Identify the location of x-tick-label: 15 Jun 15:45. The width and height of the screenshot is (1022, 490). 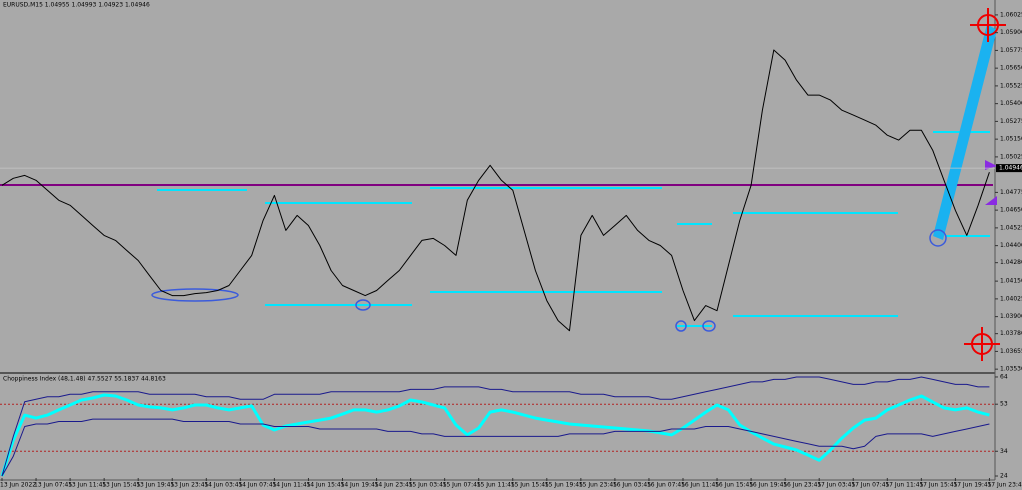
(530, 485).